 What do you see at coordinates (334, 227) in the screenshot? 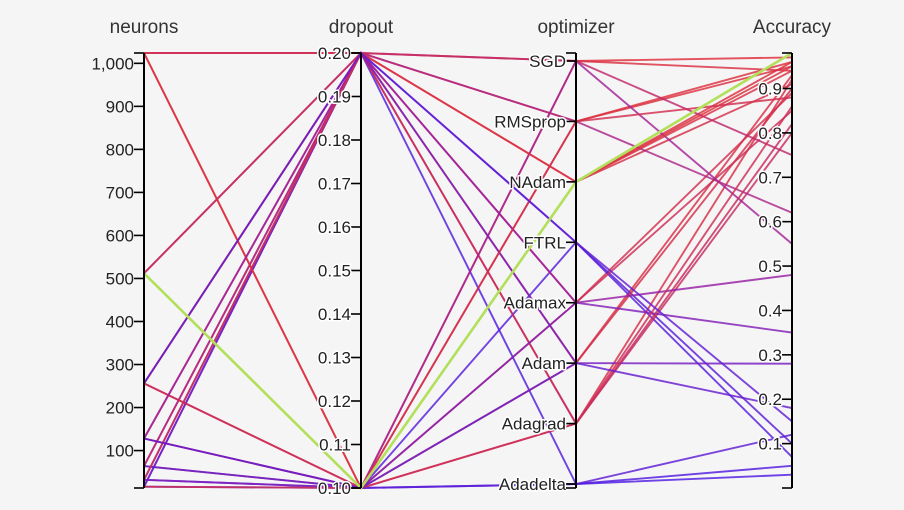
I see `tick-label: 0.16` at bounding box center [334, 227].